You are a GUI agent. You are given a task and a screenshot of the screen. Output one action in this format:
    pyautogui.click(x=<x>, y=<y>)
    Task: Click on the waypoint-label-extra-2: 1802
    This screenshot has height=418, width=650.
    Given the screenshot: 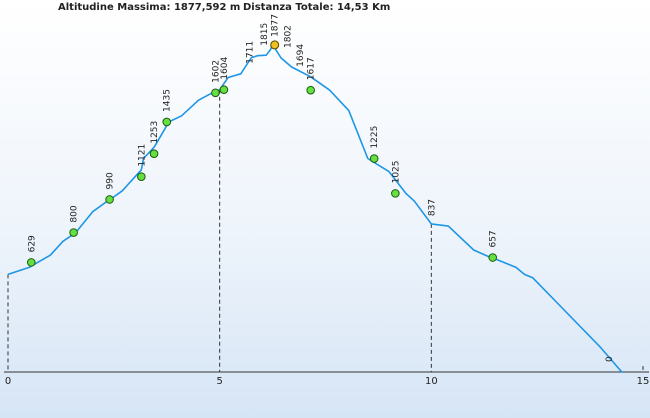 What is the action you would take?
    pyautogui.click(x=288, y=36)
    